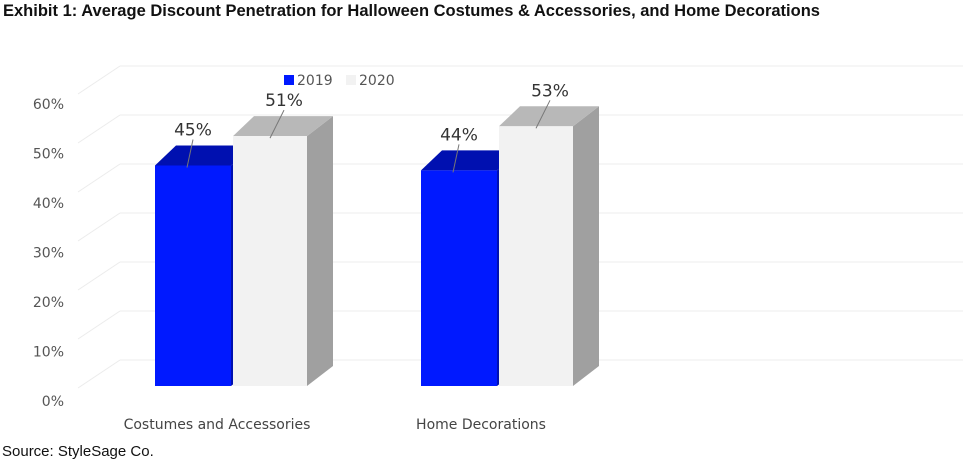 This screenshot has width=963, height=467. I want to click on source-note: Source: StyleSage Co., so click(78, 451).